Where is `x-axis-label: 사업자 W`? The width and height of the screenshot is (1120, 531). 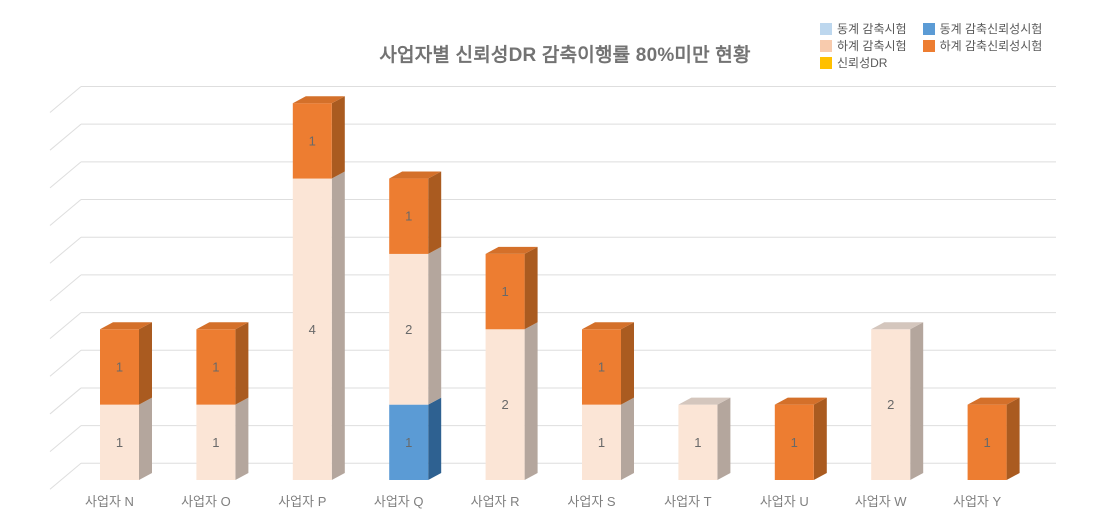 x-axis-label: 사업자 W is located at coordinates (881, 501).